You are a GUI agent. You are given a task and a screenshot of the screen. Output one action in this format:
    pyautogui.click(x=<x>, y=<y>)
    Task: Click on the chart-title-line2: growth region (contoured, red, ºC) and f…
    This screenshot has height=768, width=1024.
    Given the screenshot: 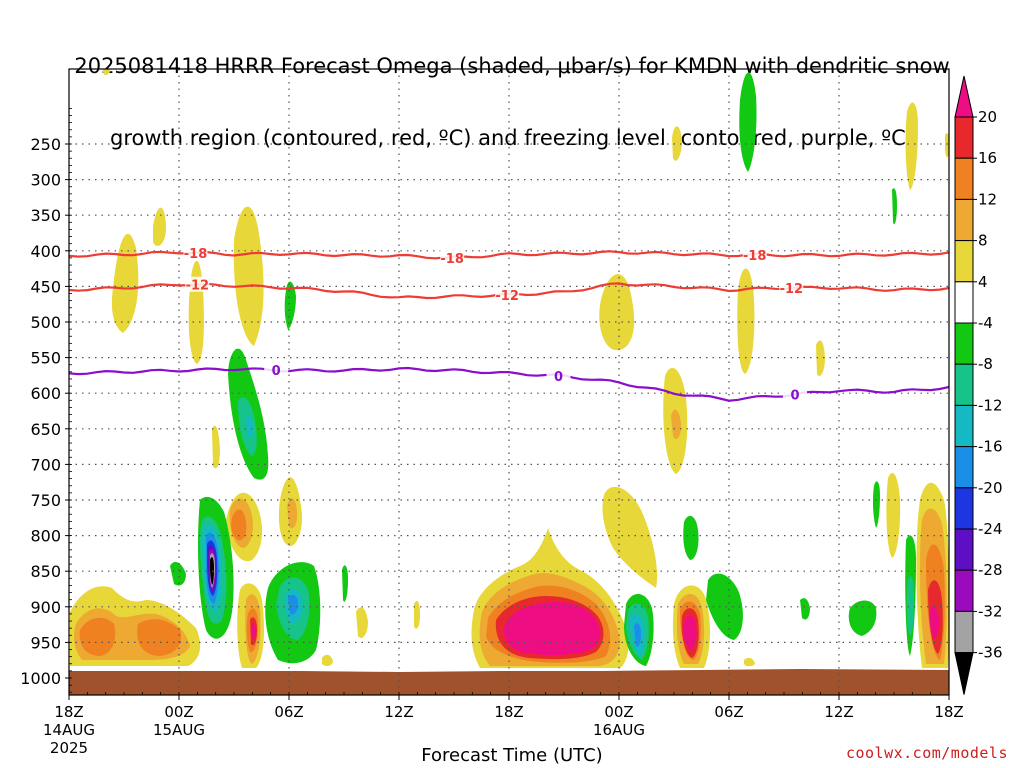 What is the action you would take?
    pyautogui.click(x=512, y=138)
    